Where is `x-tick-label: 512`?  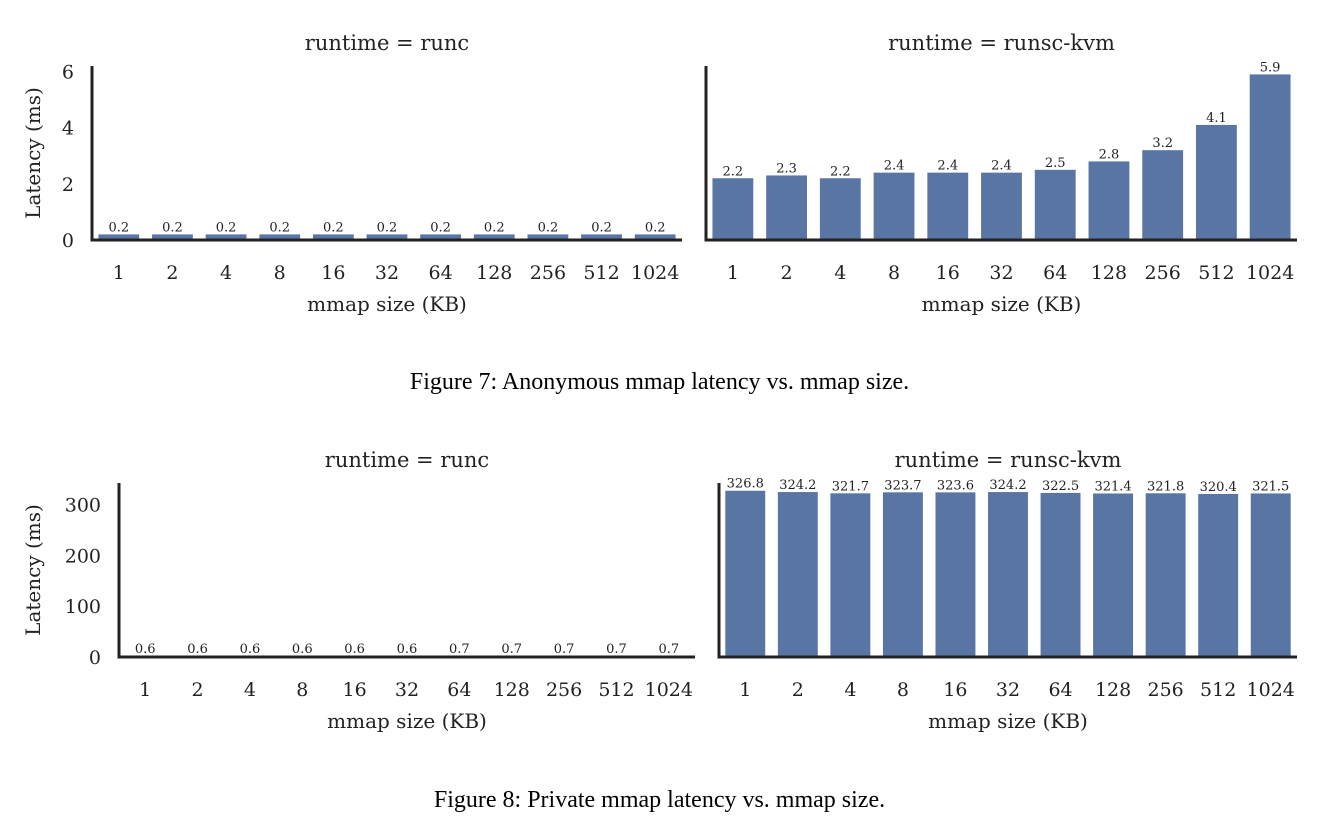
x-tick-label: 512 is located at coordinates (601, 273).